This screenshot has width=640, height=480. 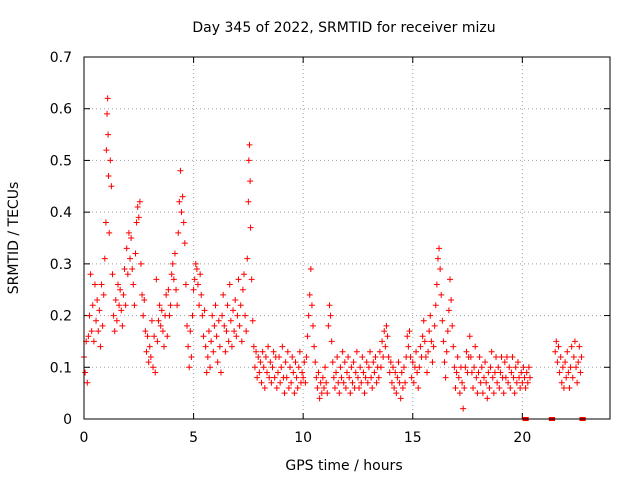 I want to click on x-tick-label: 10, so click(x=303, y=438).